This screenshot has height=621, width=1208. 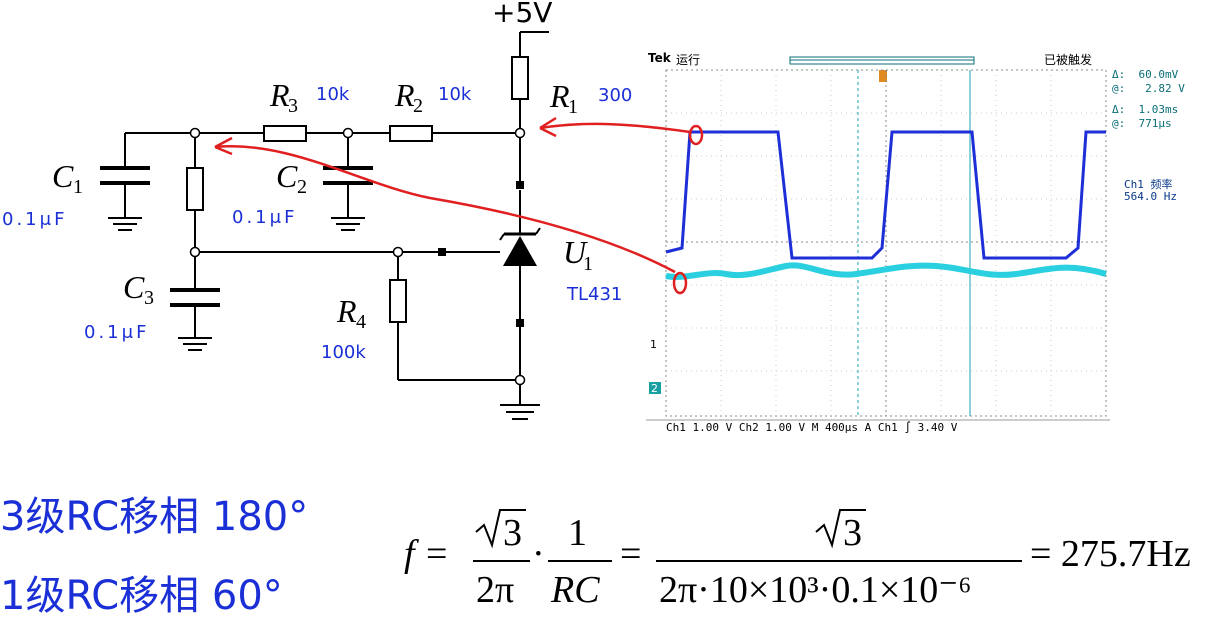 I want to click on phase-shift-3-stage: 3级RC移相 180°, so click(x=154, y=517).